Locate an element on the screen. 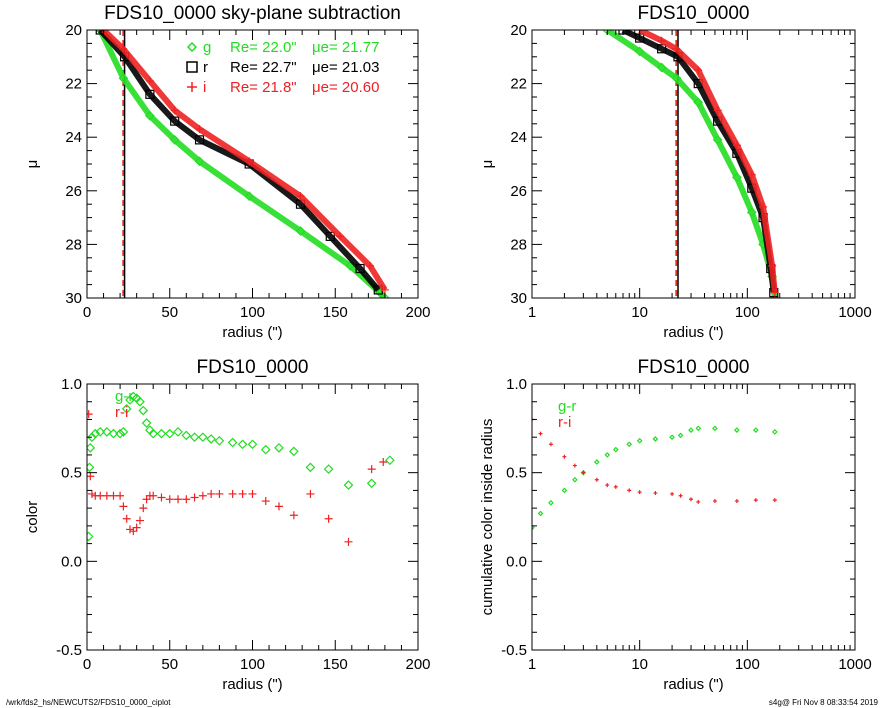 The height and width of the screenshot is (708, 885). legend-band: g is located at coordinates (207, 47).